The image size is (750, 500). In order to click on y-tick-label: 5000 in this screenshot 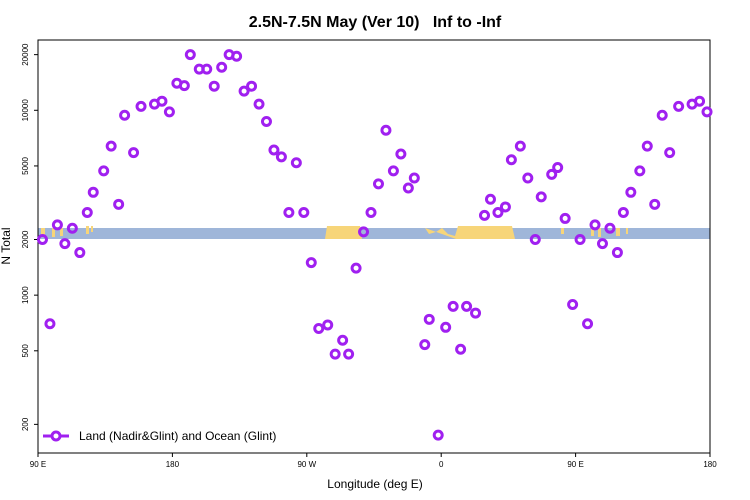, I will do `click(25, 165)`.